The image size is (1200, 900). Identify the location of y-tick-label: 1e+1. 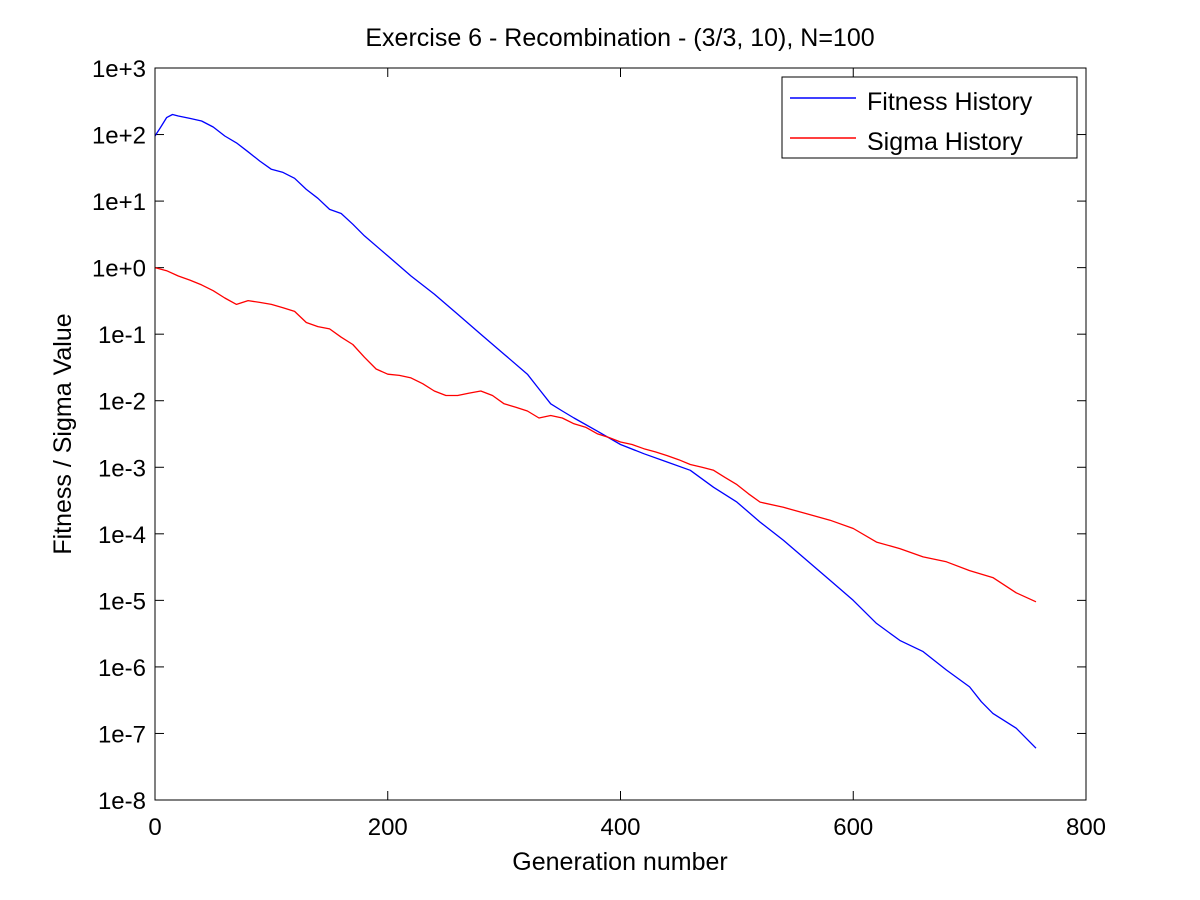
(119, 202).